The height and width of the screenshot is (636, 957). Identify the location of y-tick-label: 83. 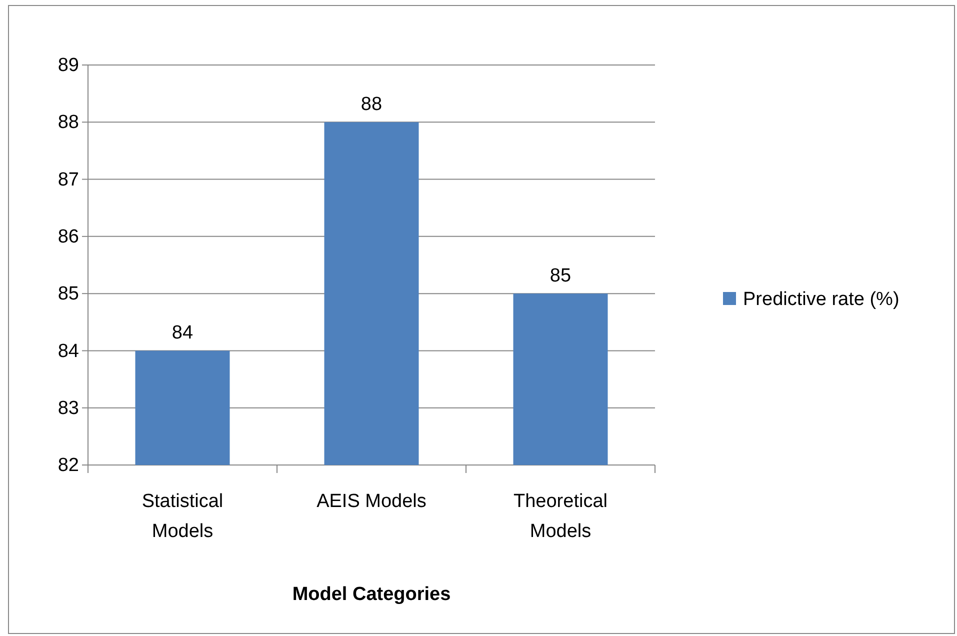
(68, 408).